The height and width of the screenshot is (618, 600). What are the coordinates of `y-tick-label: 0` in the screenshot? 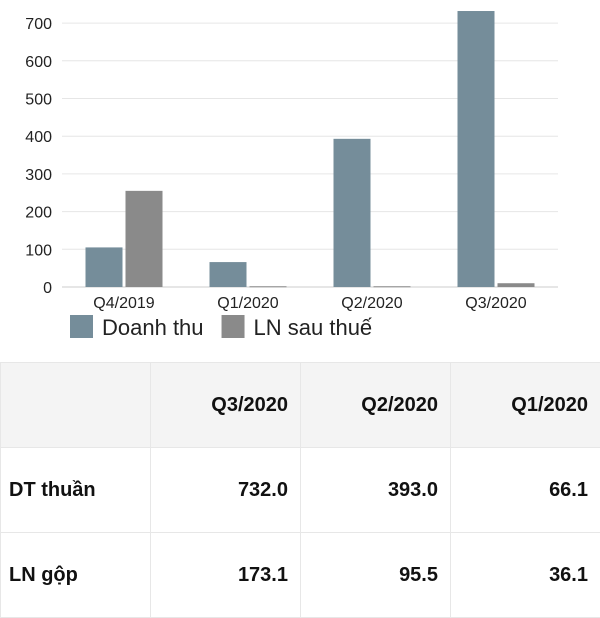 It's located at (47, 288).